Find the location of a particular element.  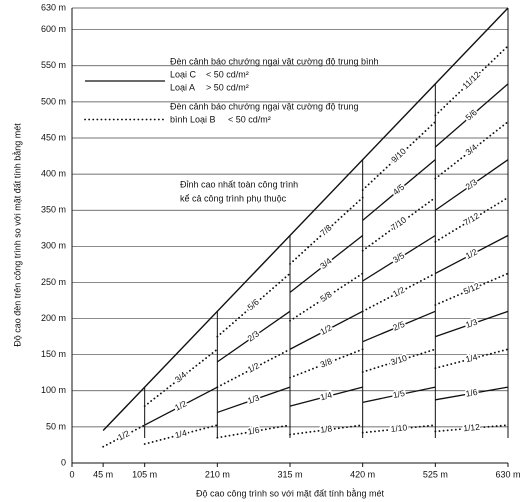

annotation: kể cả công trình phụ thuộc is located at coordinates (233, 198).